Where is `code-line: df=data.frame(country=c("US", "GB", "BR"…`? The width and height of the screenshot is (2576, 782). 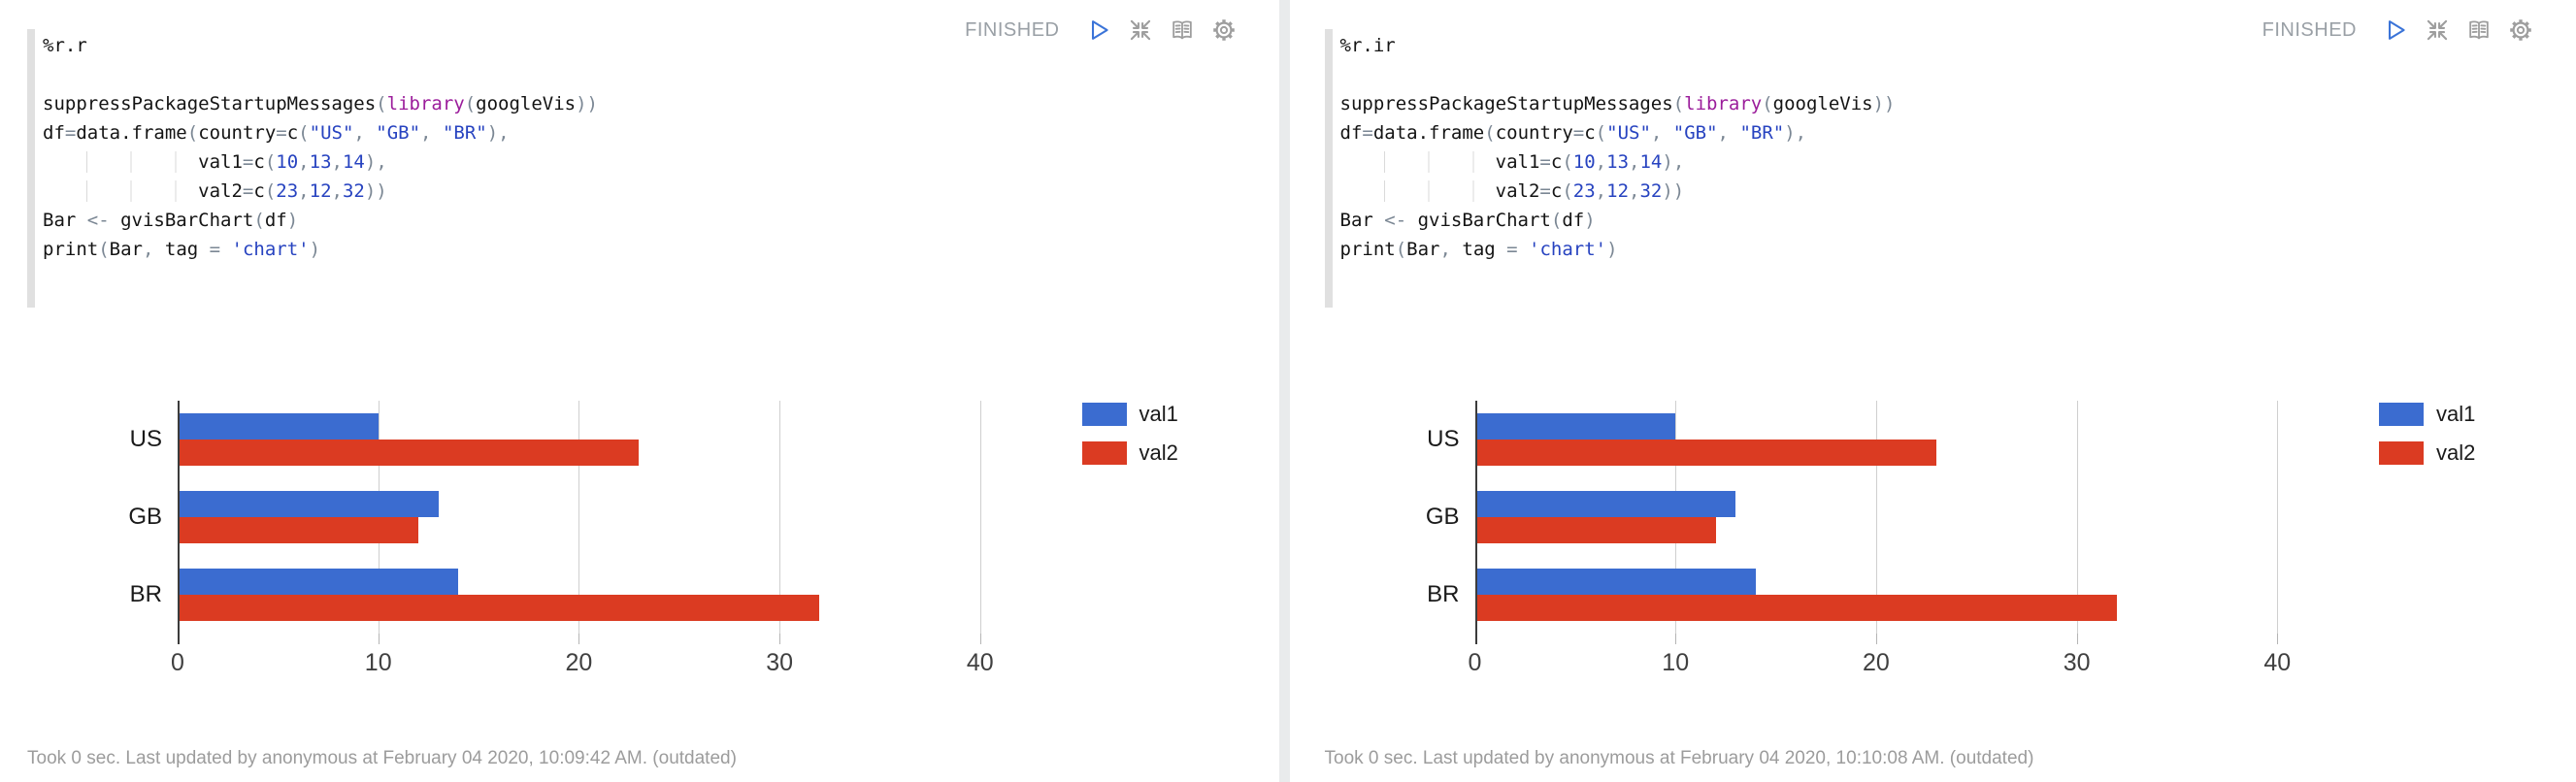 code-line: df=data.frame(country=c("US", "GB", "BR"… is located at coordinates (1949, 132).